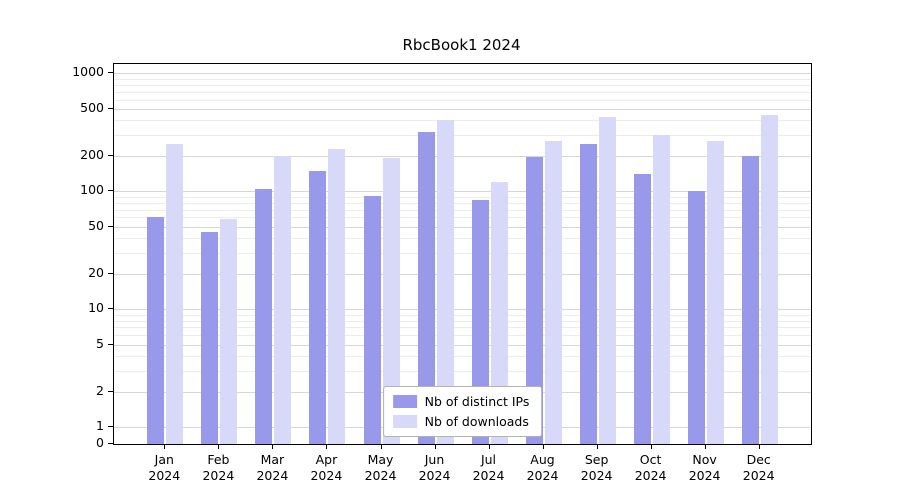 Image resolution: width=900 pixels, height=500 pixels. I want to click on y-axis-tick-label: 1000, so click(88, 72).